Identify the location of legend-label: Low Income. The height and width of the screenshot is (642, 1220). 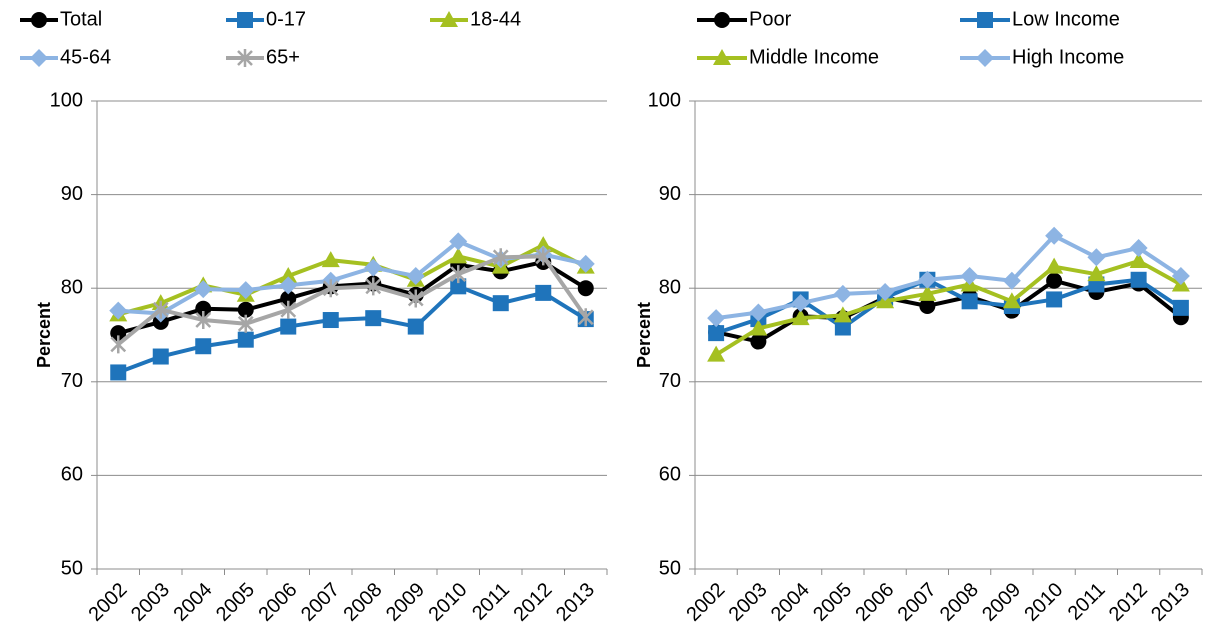
(1066, 19).